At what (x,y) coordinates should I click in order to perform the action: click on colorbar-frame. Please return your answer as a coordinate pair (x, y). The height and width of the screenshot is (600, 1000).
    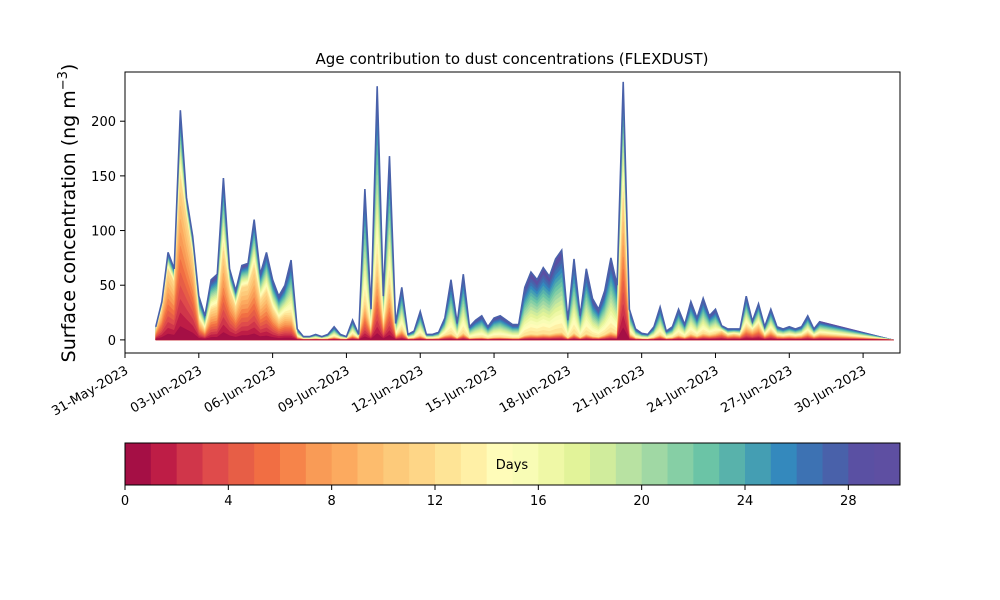
    Looking at the image, I should click on (512, 464).